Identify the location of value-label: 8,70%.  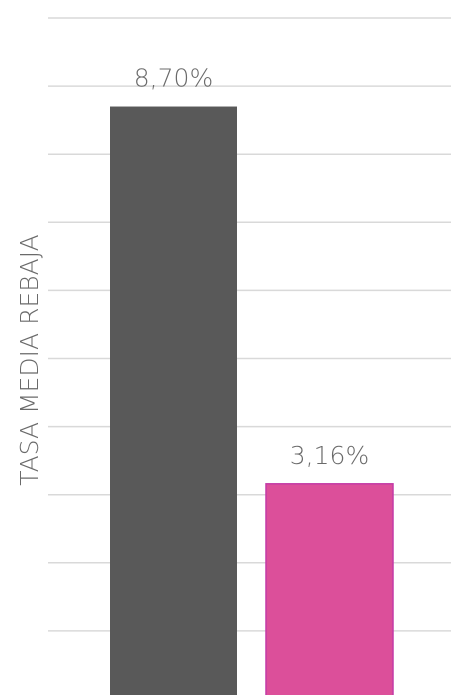
(173, 78).